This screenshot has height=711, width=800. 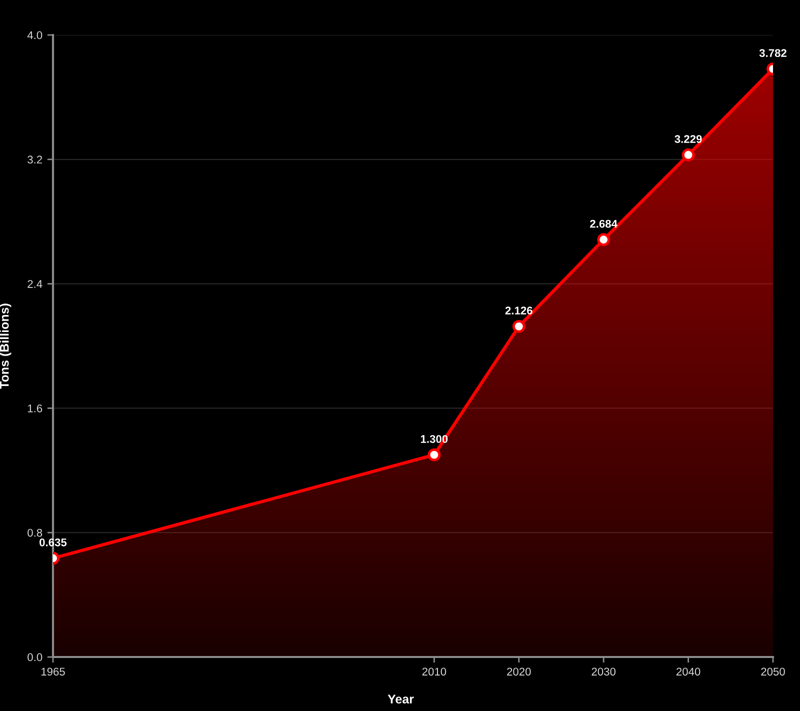 What do you see at coordinates (772, 53) in the screenshot?
I see `data-label: 3.782` at bounding box center [772, 53].